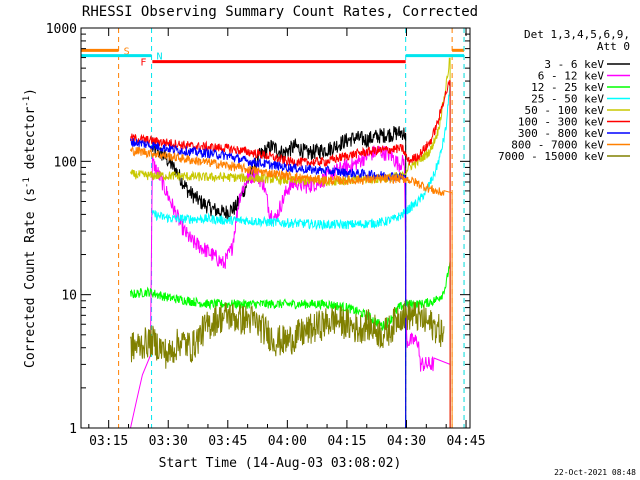  I want to click on x-tick-label-5: 04:30, so click(406, 441).